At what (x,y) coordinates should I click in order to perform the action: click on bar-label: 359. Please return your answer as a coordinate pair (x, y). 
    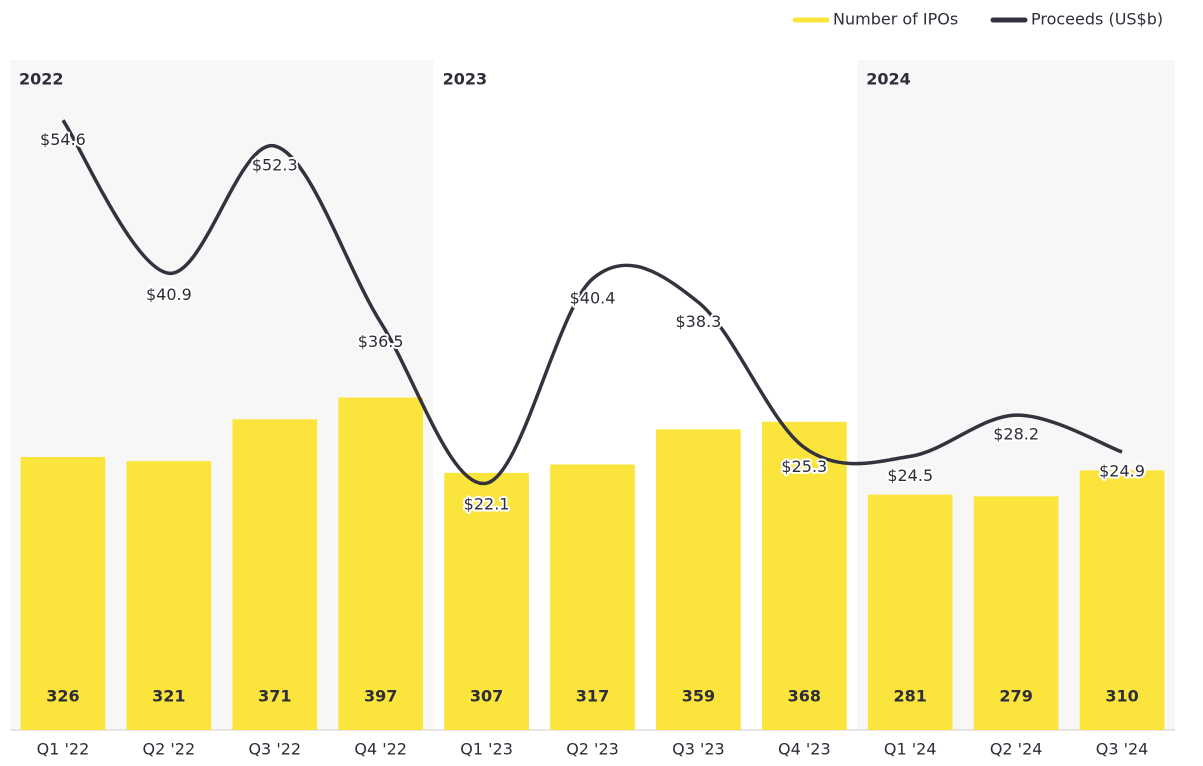
    Looking at the image, I should click on (698, 696).